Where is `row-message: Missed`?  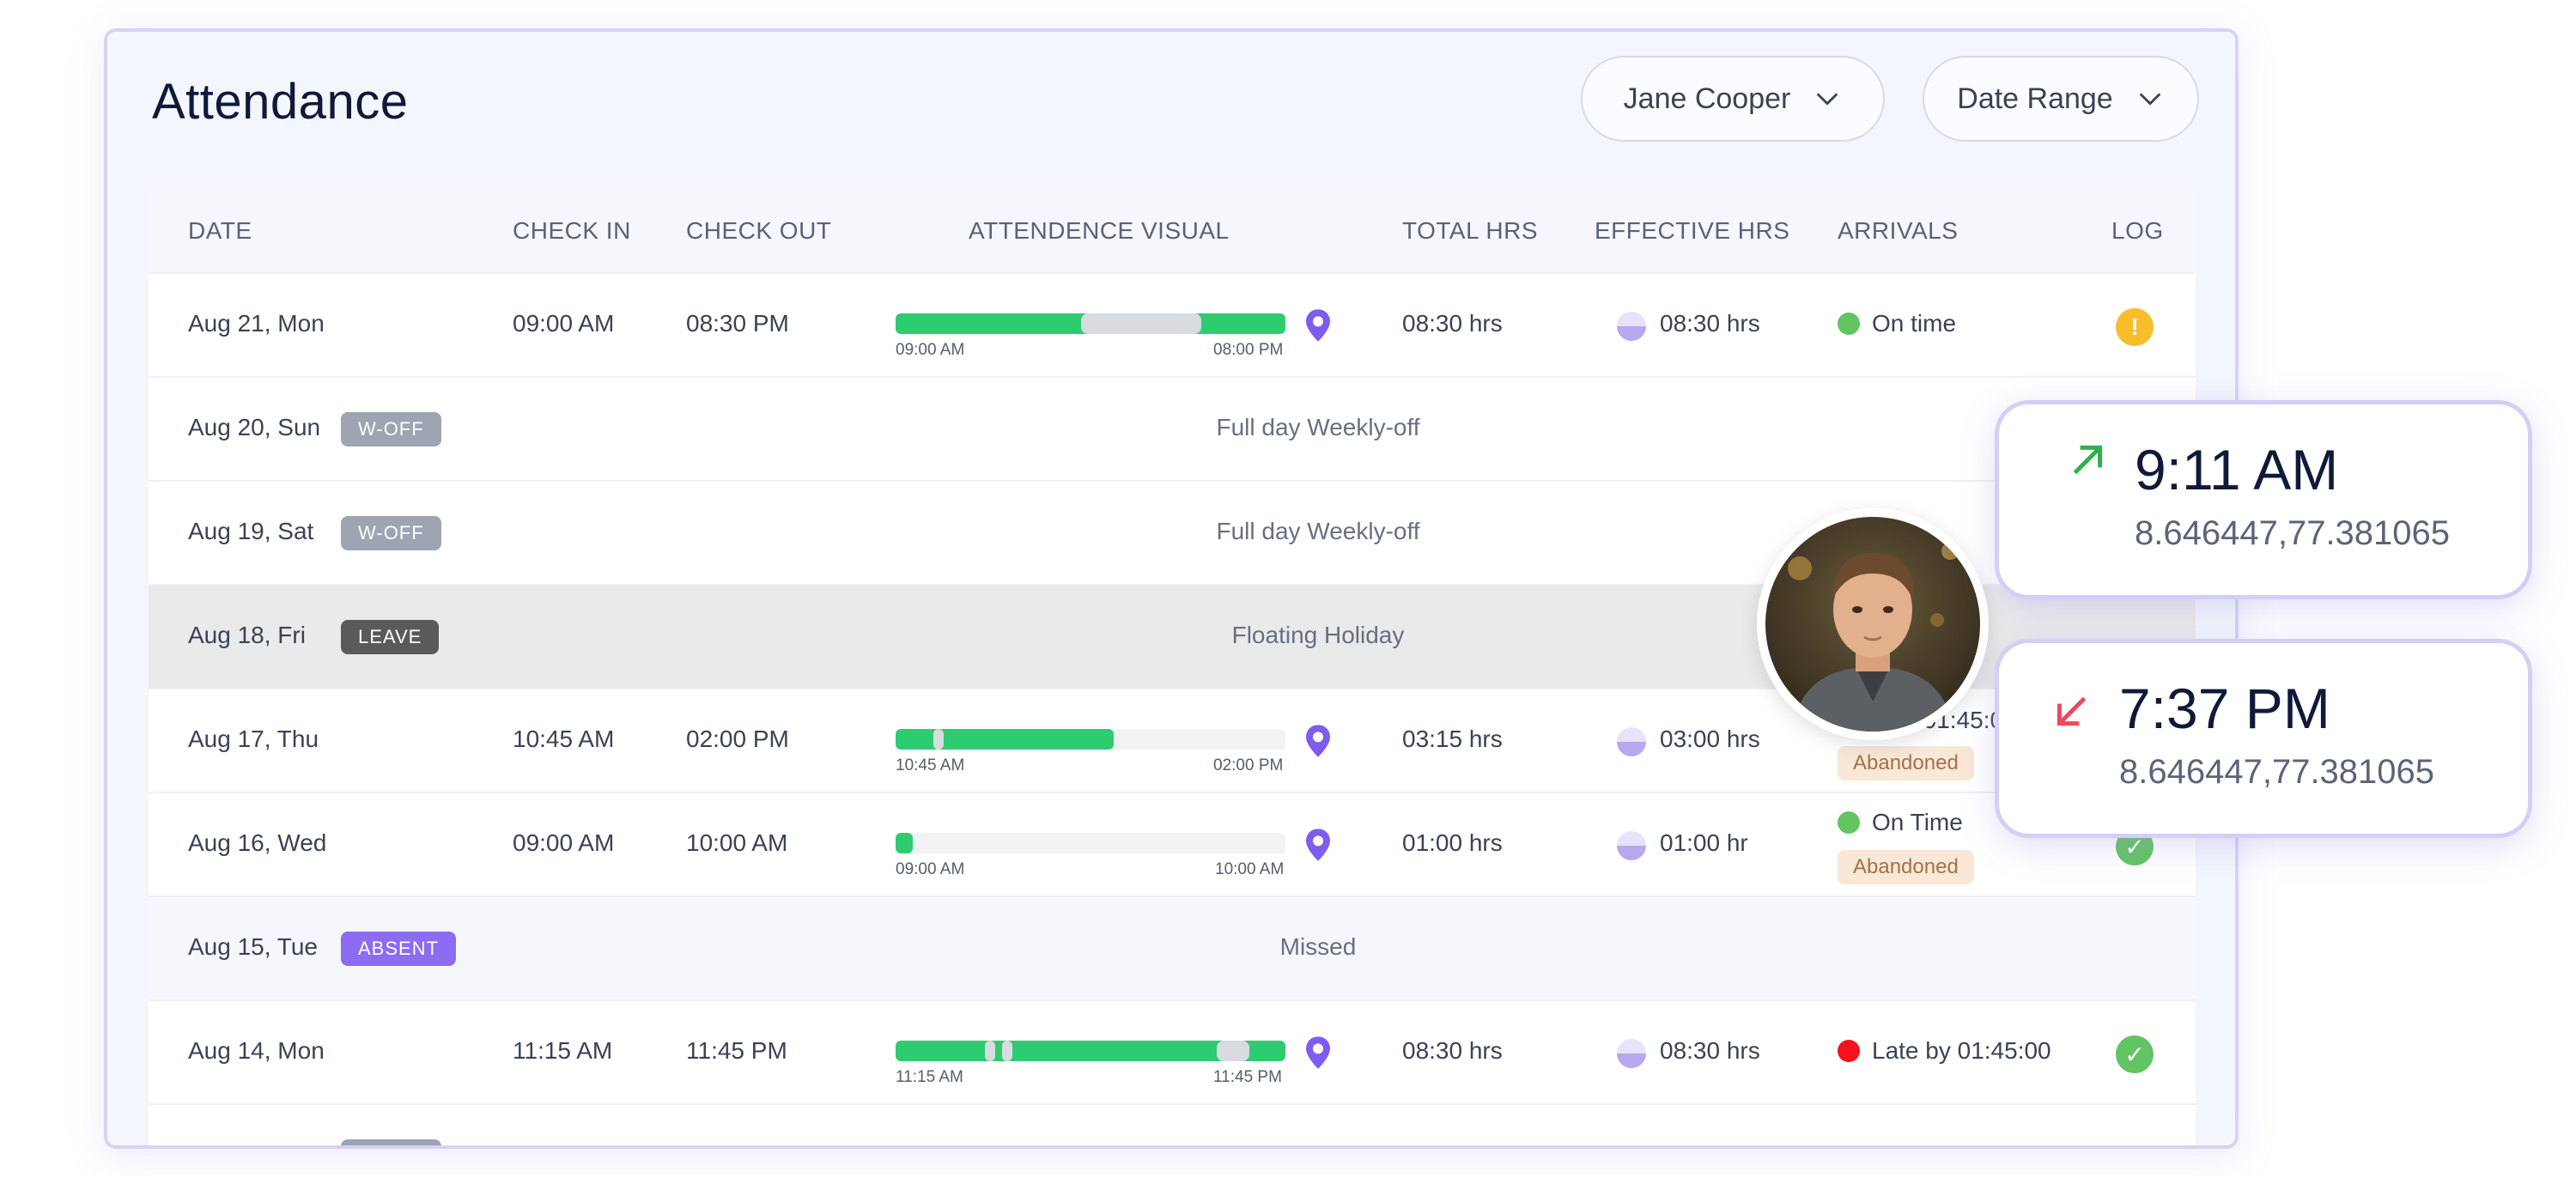 row-message: Missed is located at coordinates (1318, 947).